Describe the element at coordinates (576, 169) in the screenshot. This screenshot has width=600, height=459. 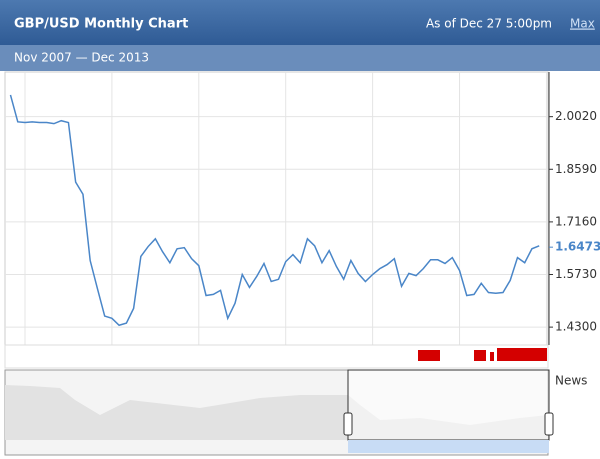
I see `y-tick-label: 1.8590` at that location.